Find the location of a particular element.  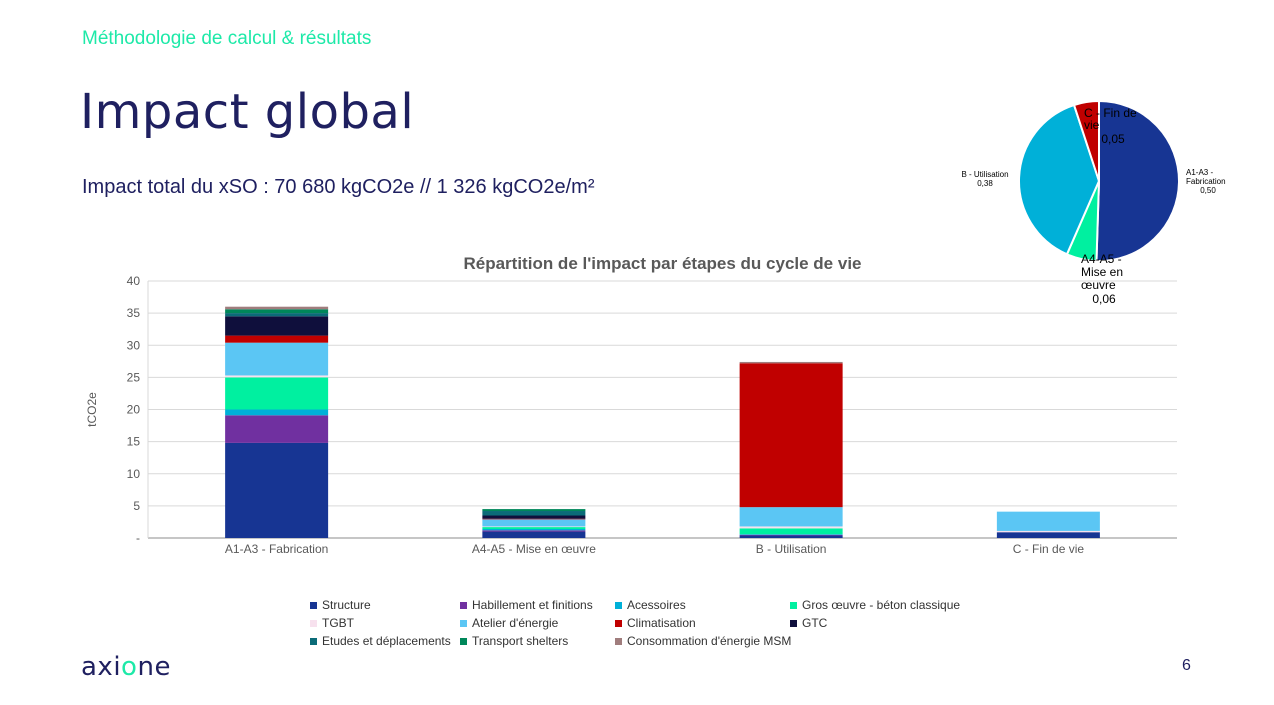

y-tick-label: 40 is located at coordinates (134, 281).